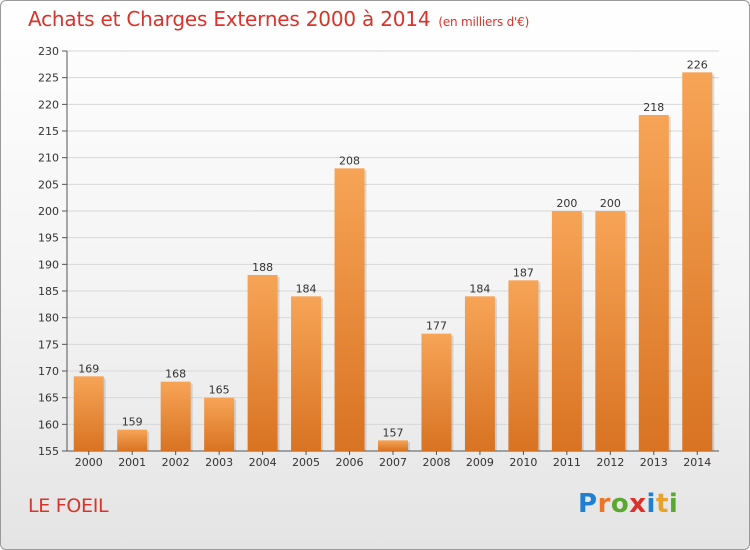 This screenshot has height=550, width=750. What do you see at coordinates (306, 462) in the screenshot?
I see `x-tick-label: 2005` at bounding box center [306, 462].